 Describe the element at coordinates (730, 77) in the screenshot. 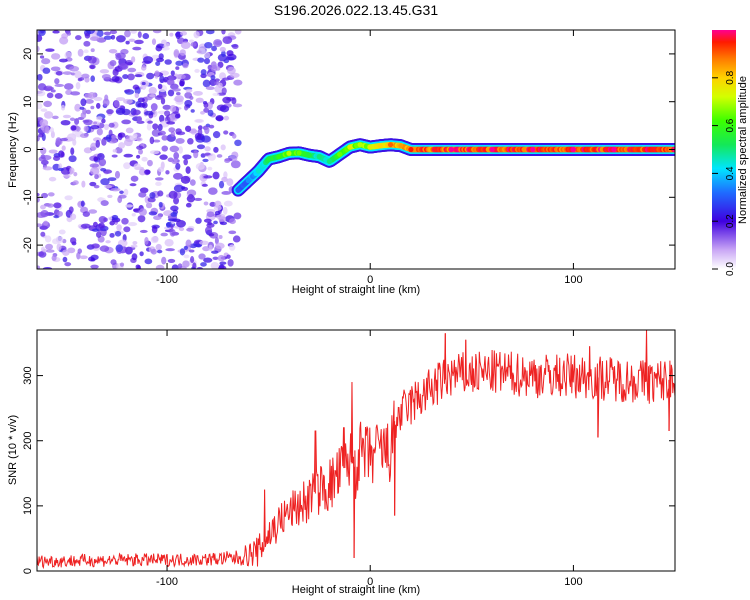

I see `colorbar-tick-label: 0.8` at that location.